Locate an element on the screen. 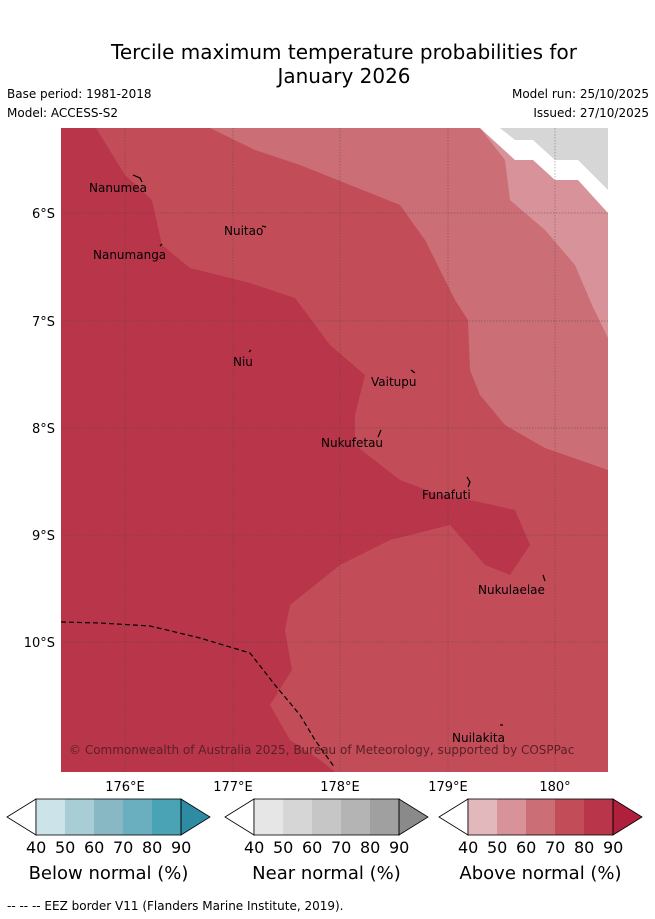  legend-above-tick: 70 is located at coordinates (555, 847).